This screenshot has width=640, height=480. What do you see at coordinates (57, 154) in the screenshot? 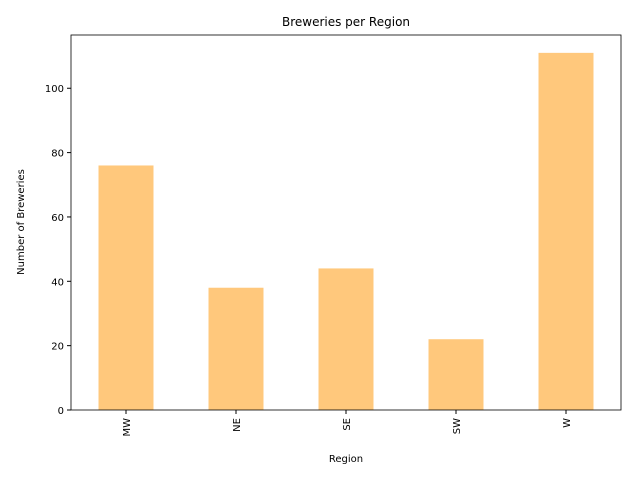
I see `y-tick-label: 80` at bounding box center [57, 154].